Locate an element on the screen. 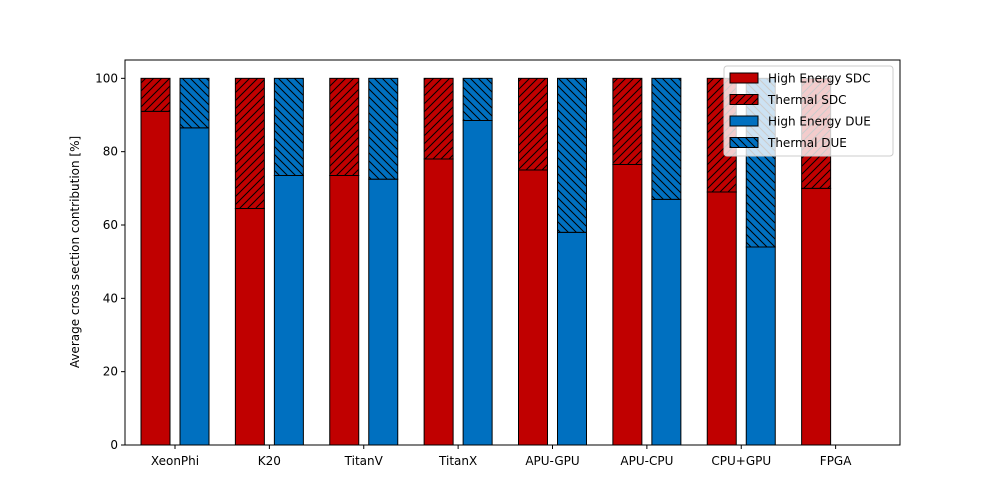 The image size is (1000, 500). x-tick-label-apu-gpu: APU-GPU is located at coordinates (552, 461).